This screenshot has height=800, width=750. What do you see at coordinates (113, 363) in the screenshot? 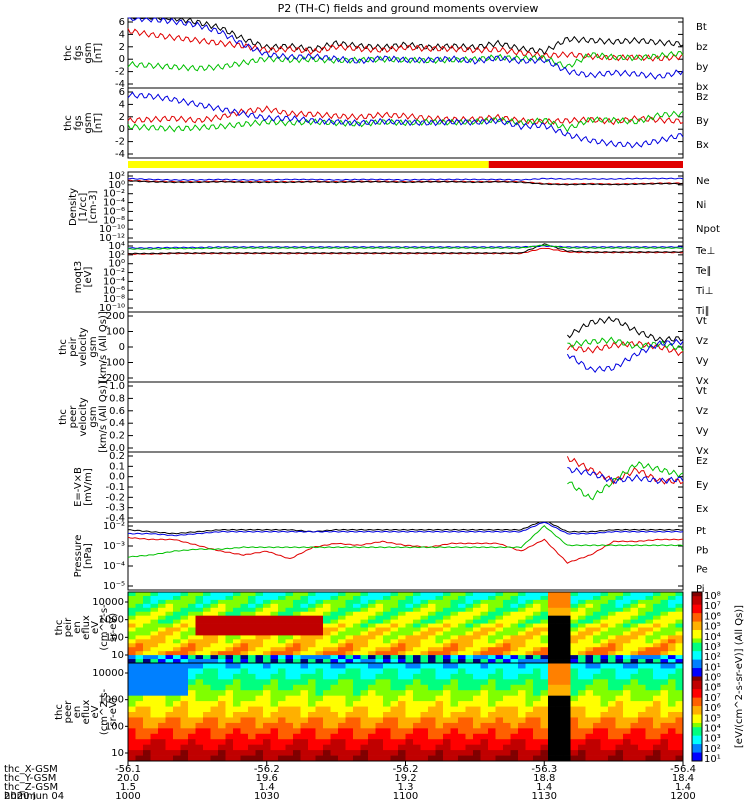
I see `y-tick-label: -100` at bounding box center [113, 363].